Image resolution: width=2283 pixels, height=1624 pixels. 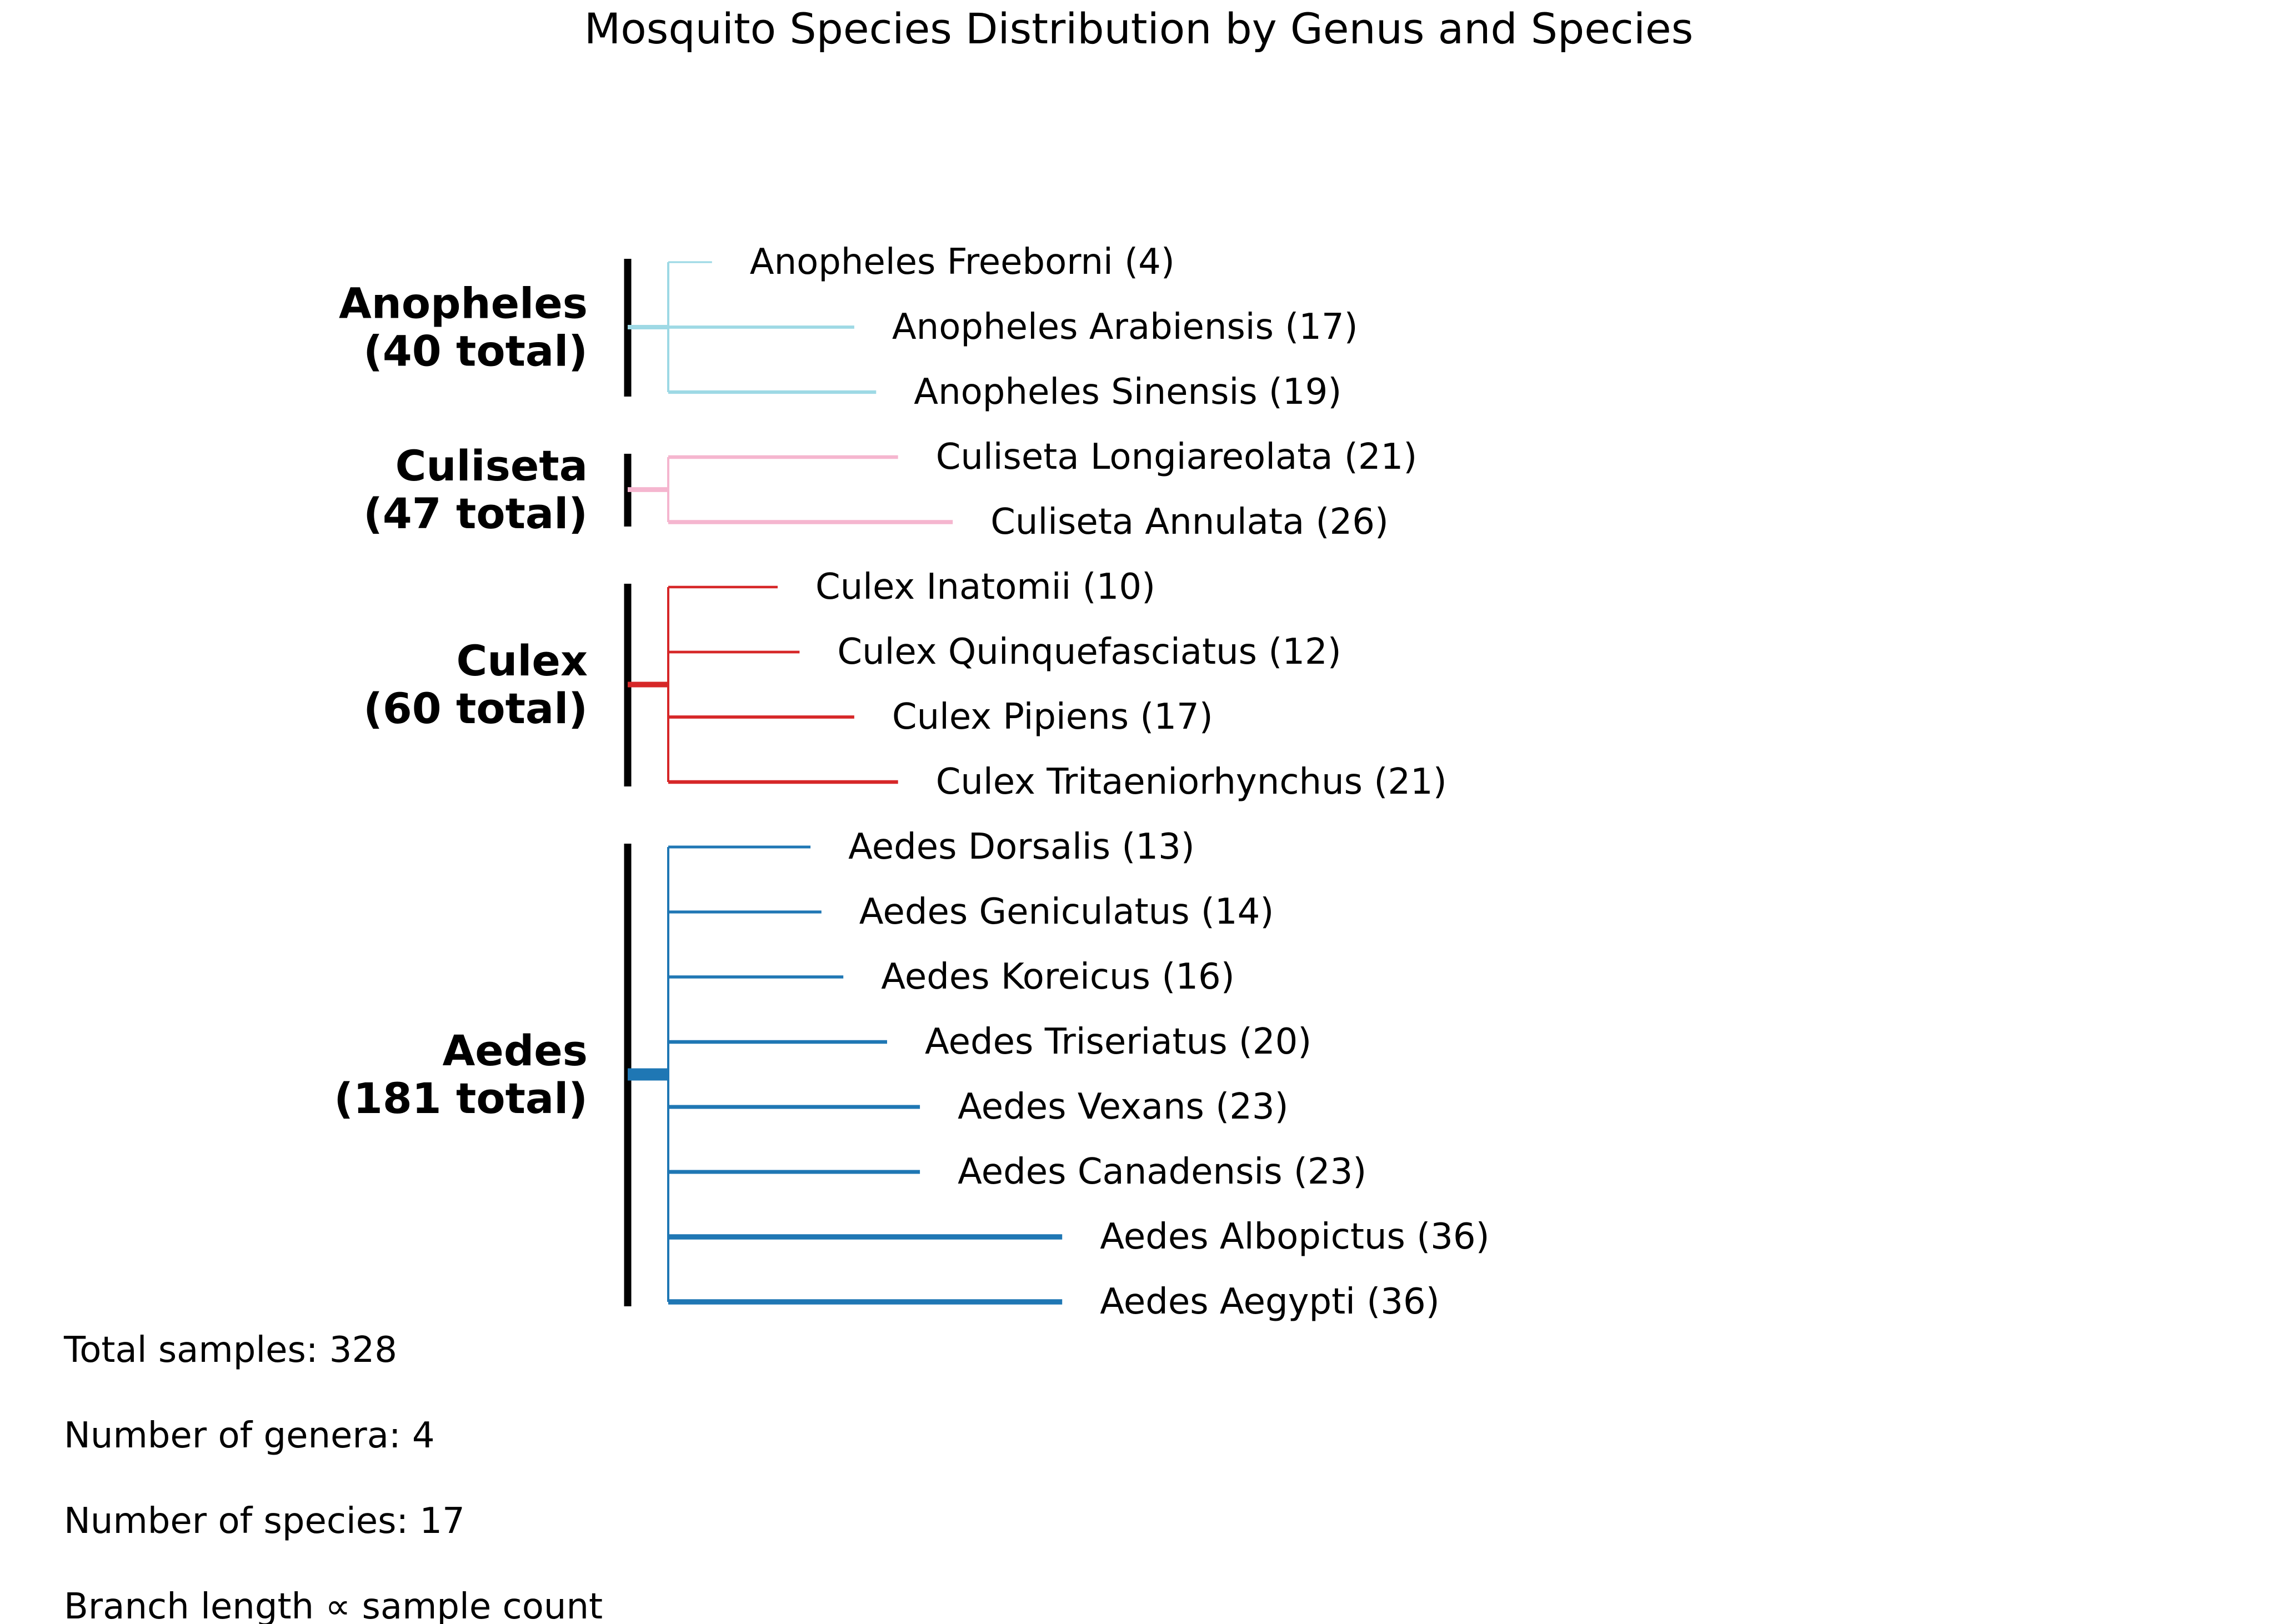 I want to click on genus-name-label: Aedes, so click(x=515, y=1050).